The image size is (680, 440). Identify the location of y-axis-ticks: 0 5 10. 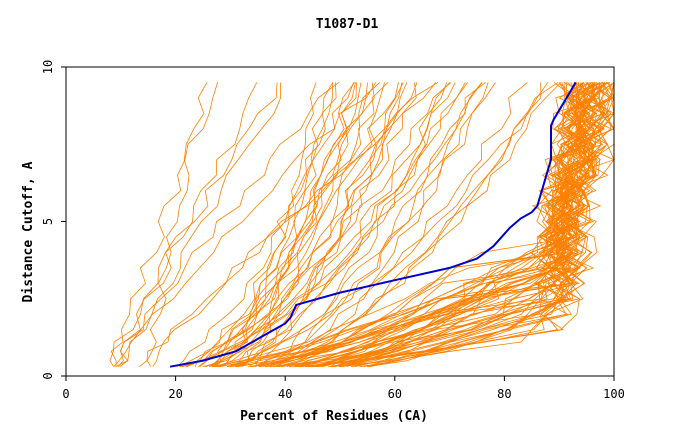
(53, 220).